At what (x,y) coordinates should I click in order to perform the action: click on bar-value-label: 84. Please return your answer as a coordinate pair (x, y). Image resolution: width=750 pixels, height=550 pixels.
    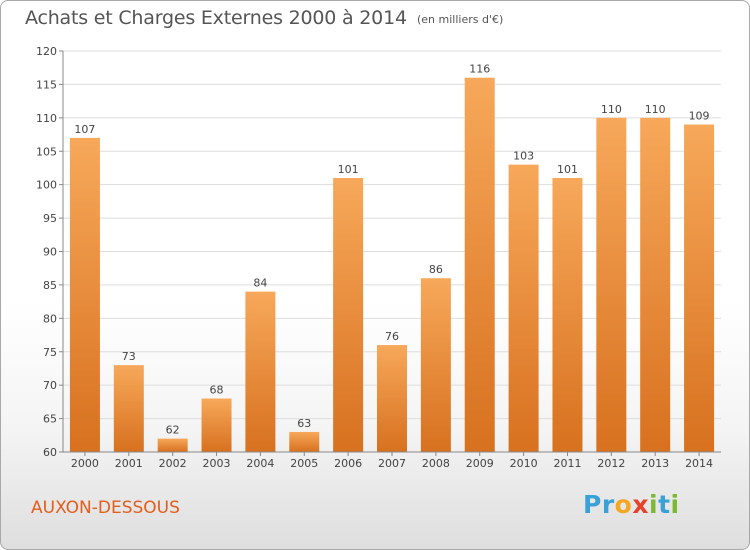
    Looking at the image, I should click on (260, 283).